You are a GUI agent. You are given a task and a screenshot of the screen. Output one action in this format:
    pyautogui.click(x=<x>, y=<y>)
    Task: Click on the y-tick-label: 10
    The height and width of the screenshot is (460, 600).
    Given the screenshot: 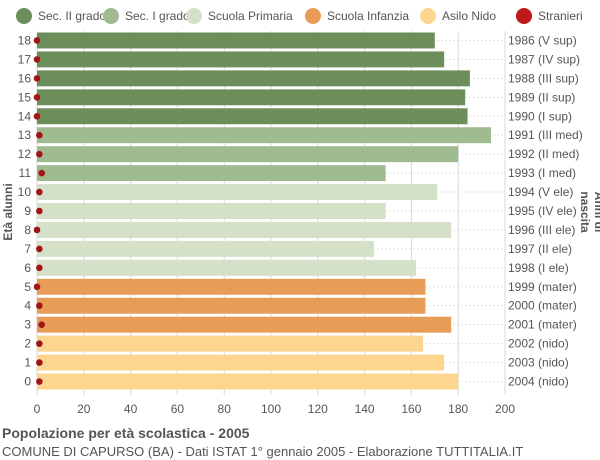 What is the action you would take?
    pyautogui.click(x=25, y=192)
    